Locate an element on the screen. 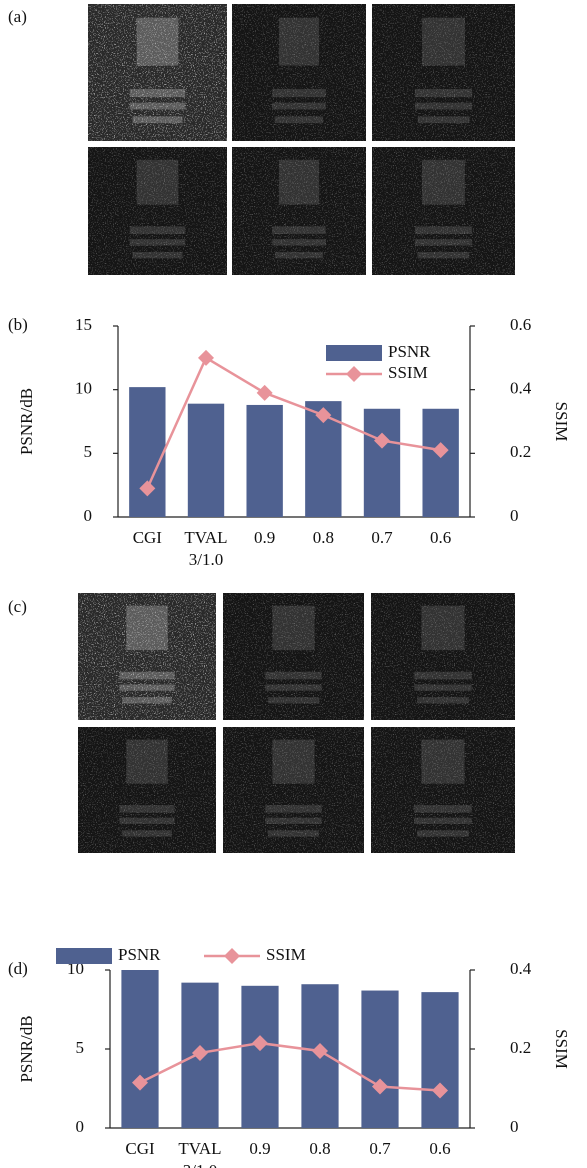 The image size is (587, 1168). x-tick-label: 0.7 is located at coordinates (380, 1148).